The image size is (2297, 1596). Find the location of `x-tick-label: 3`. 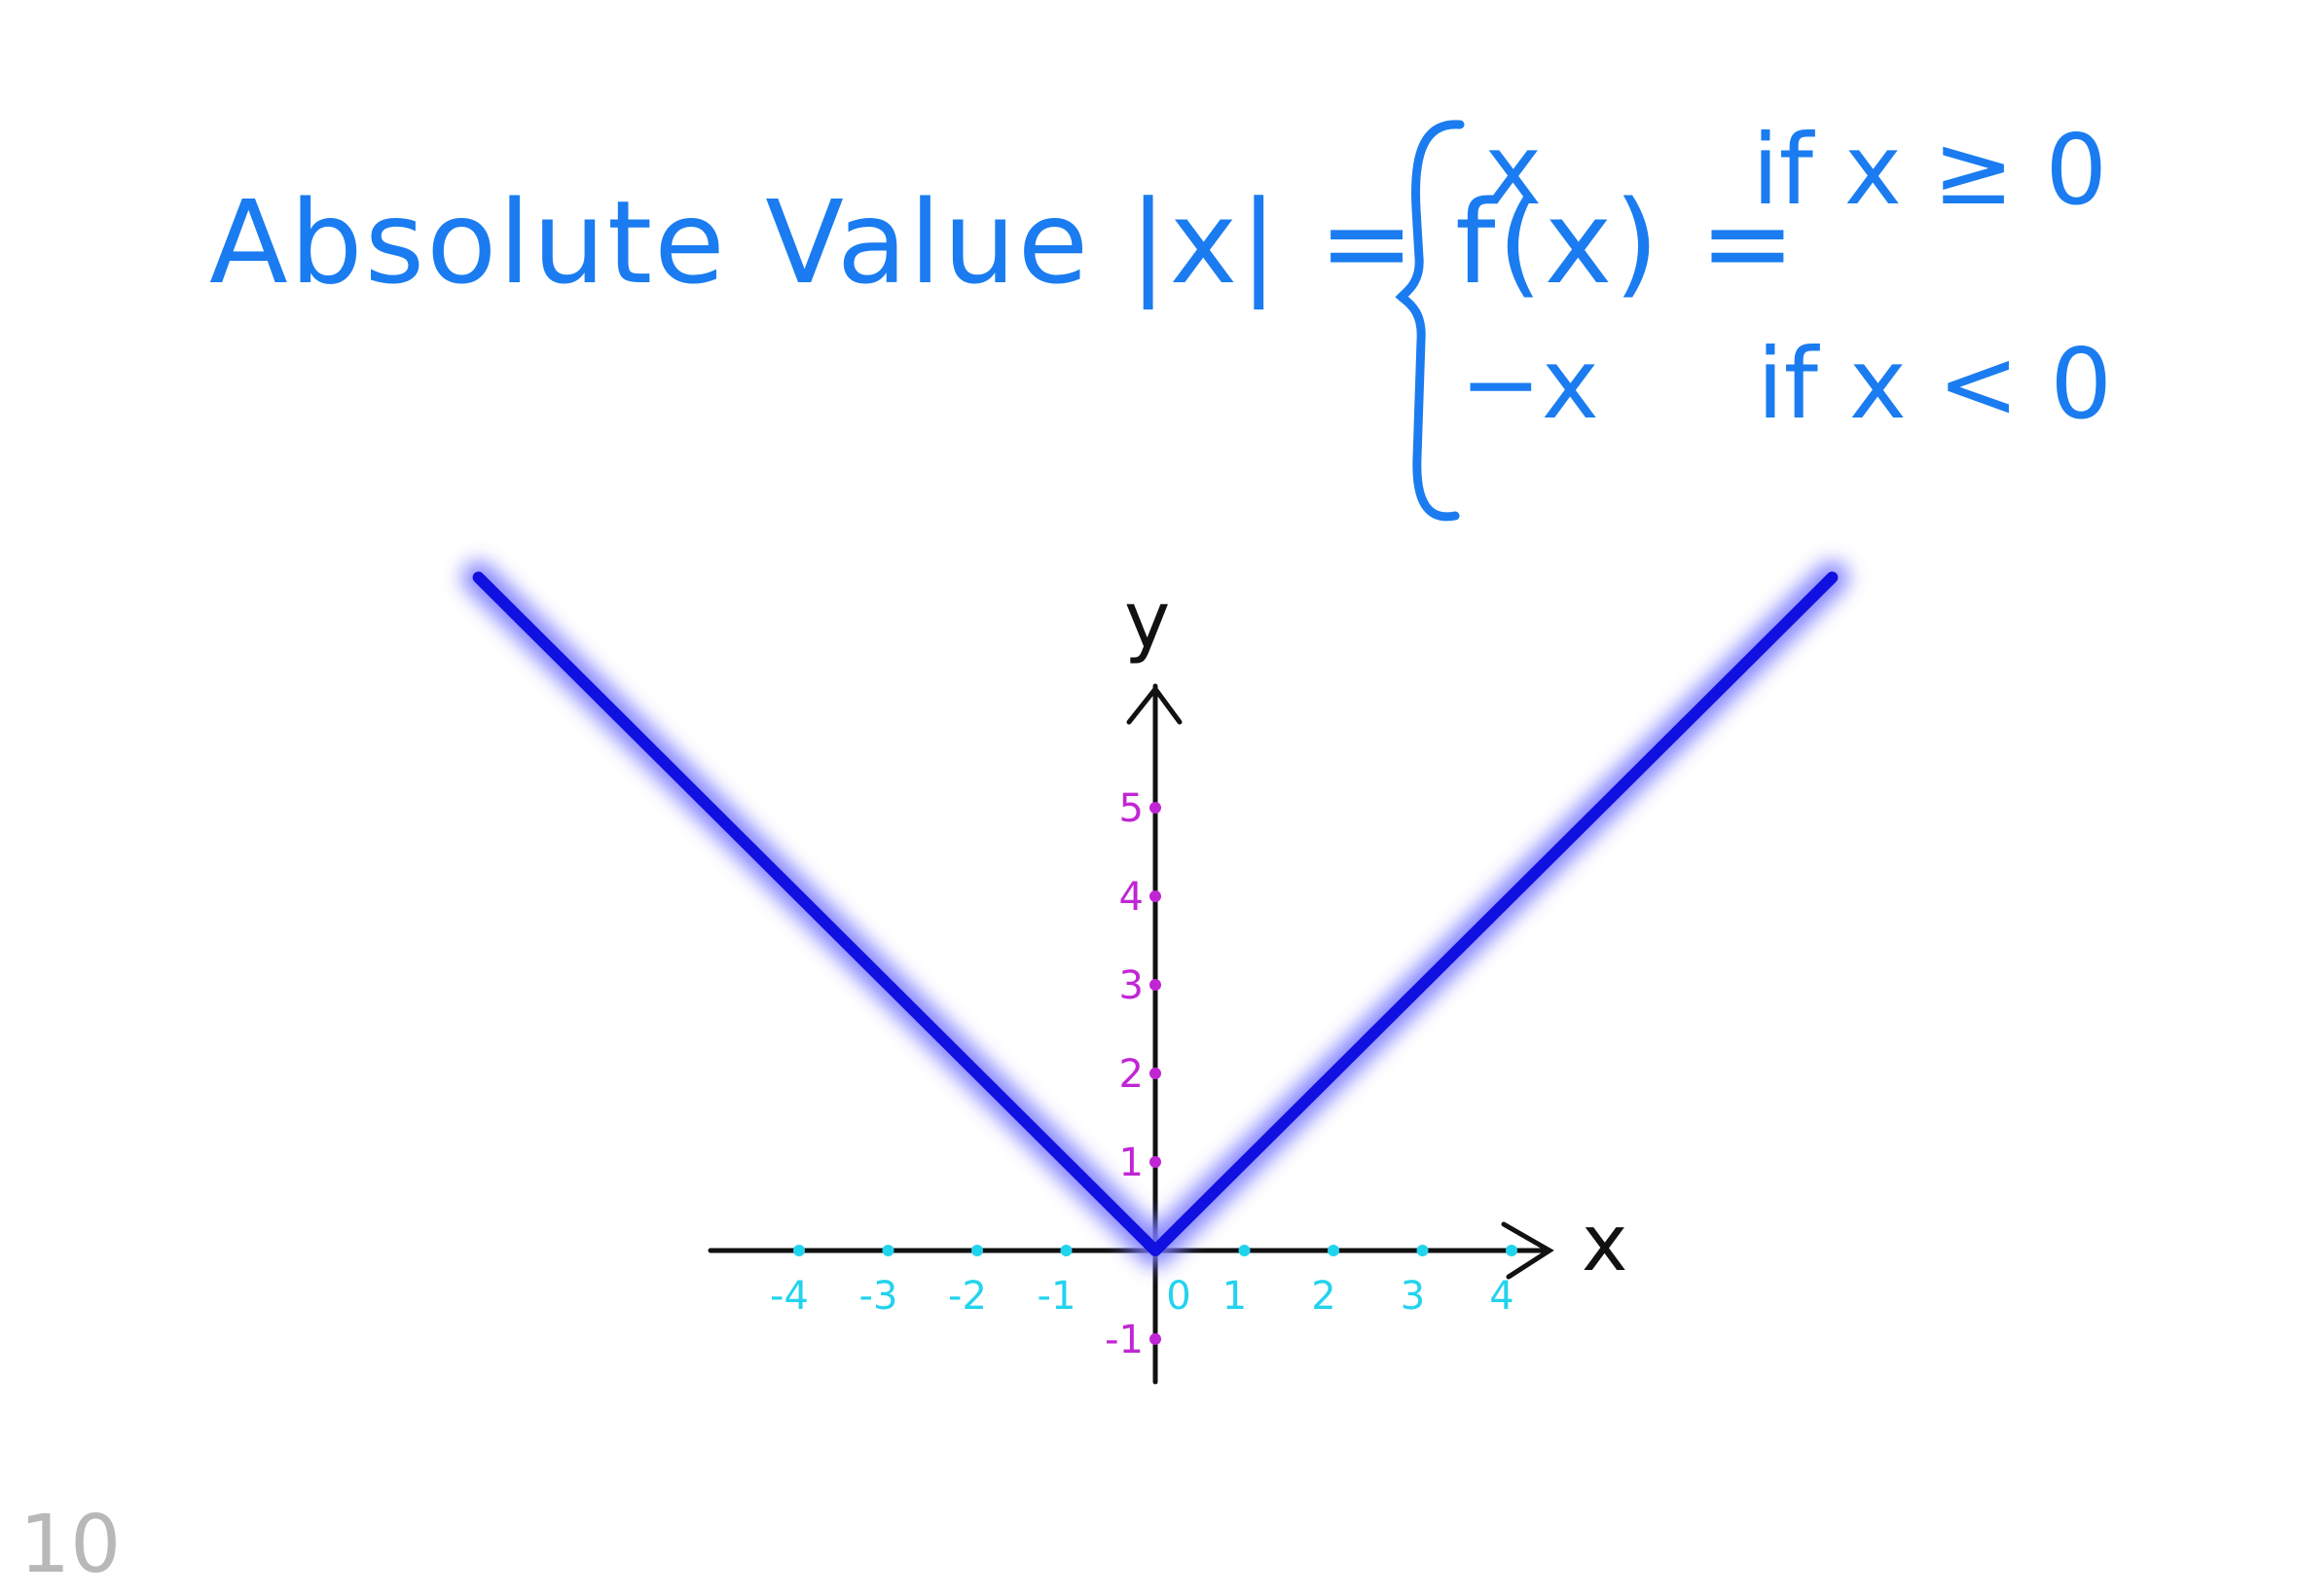

x-tick-label: 3 is located at coordinates (1413, 1296).